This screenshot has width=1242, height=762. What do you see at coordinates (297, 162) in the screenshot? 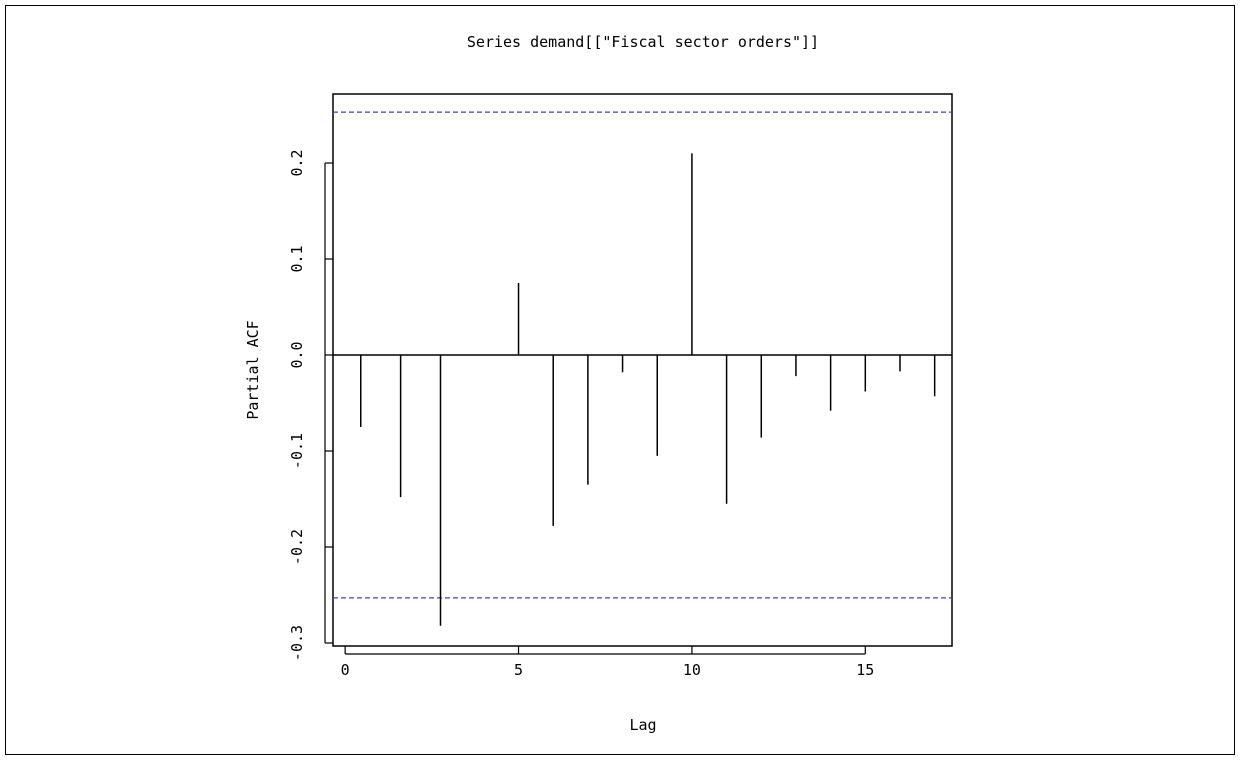
I see `y-tick-label: 0.2` at bounding box center [297, 162].